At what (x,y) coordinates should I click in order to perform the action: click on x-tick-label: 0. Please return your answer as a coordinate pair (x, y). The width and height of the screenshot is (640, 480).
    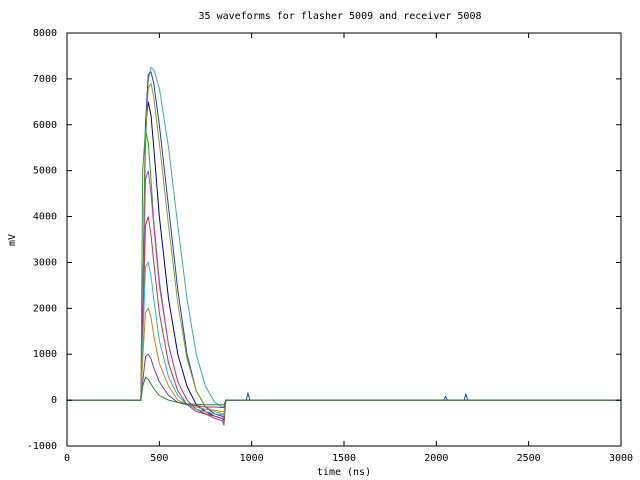
    Looking at the image, I should click on (67, 458).